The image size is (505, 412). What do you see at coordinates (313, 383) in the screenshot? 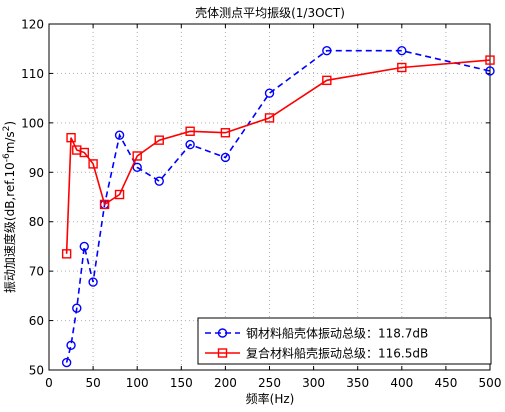
I see `x-tick-label: 300` at bounding box center [313, 383].